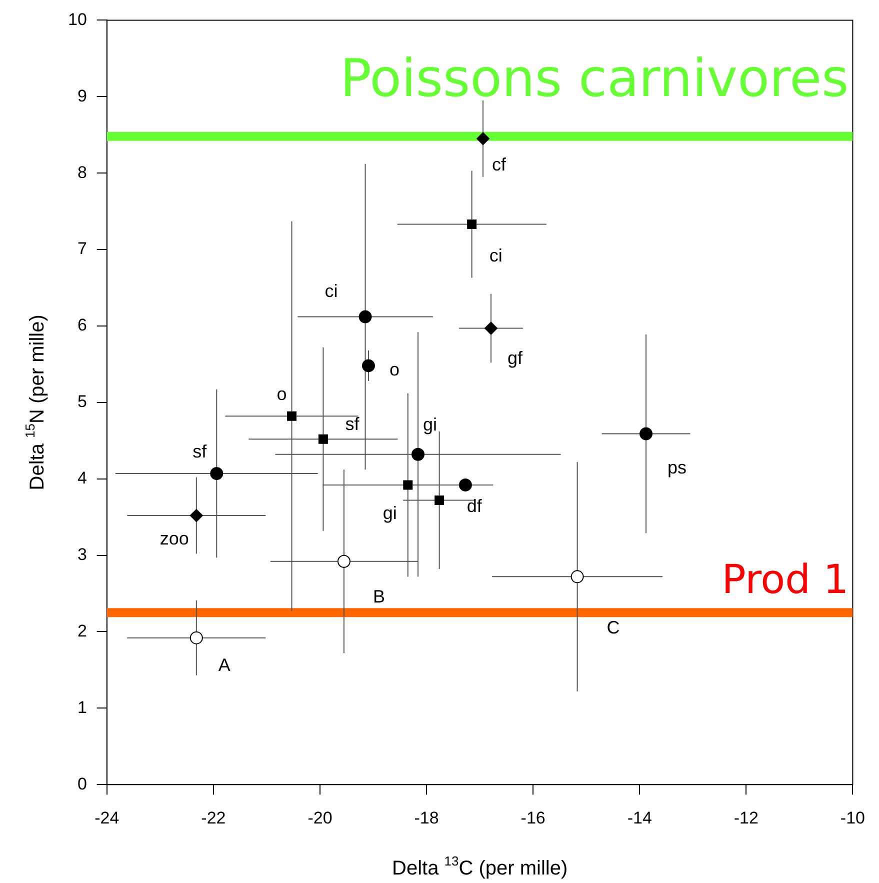 The height and width of the screenshot is (883, 879). What do you see at coordinates (474, 506) in the screenshot?
I see `annotation: df` at bounding box center [474, 506].